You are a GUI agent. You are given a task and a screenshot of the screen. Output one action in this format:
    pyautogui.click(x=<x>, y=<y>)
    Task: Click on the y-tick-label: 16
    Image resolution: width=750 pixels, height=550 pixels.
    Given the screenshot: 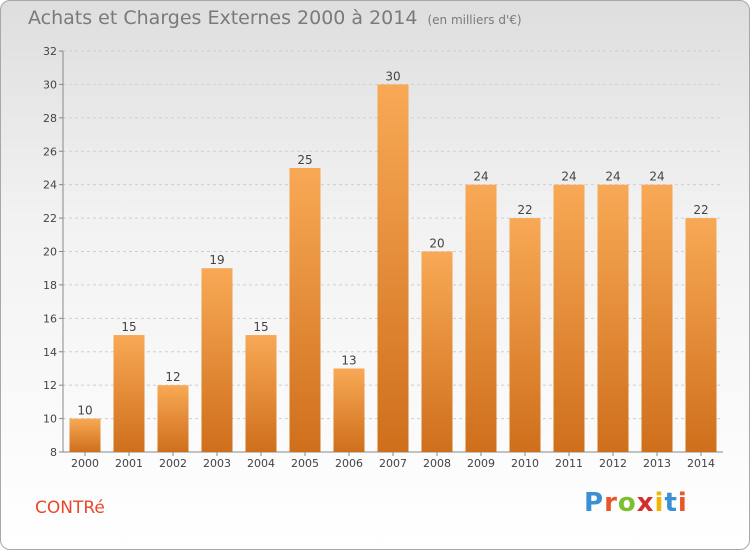 What is the action you would take?
    pyautogui.click(x=50, y=318)
    